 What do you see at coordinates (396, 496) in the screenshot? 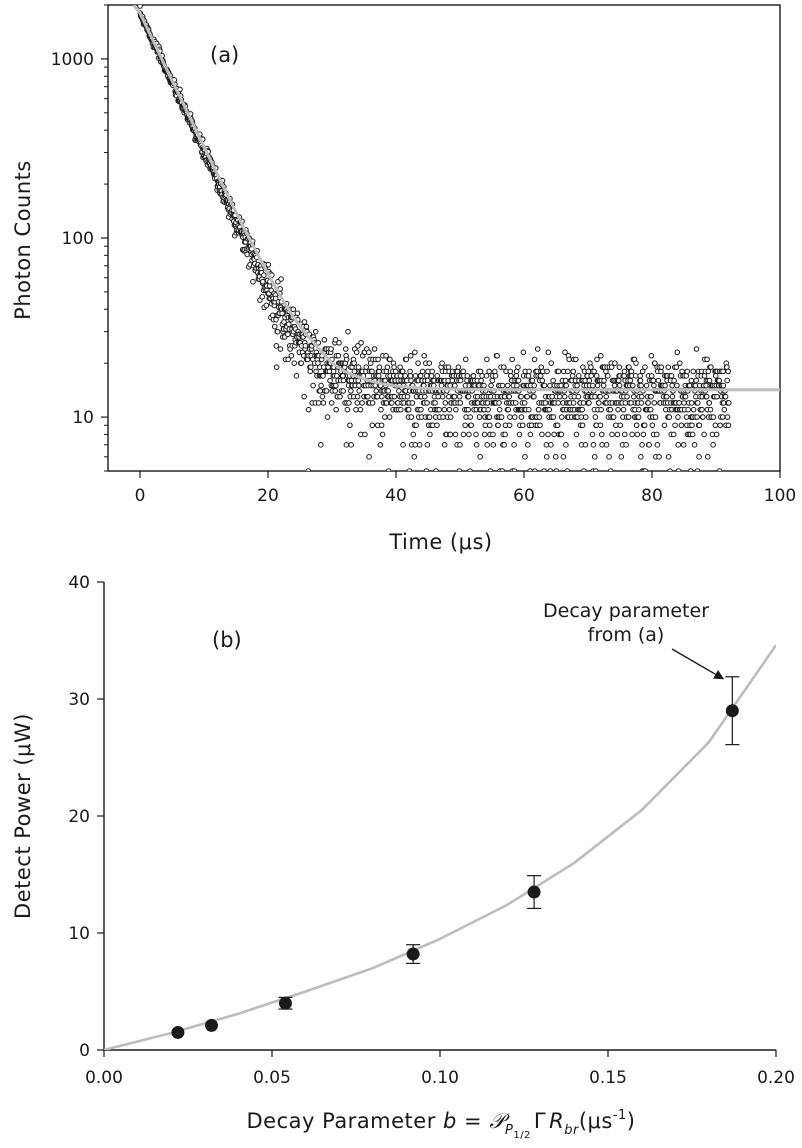
I see `a-x-tick-label-2: 40` at bounding box center [396, 496].